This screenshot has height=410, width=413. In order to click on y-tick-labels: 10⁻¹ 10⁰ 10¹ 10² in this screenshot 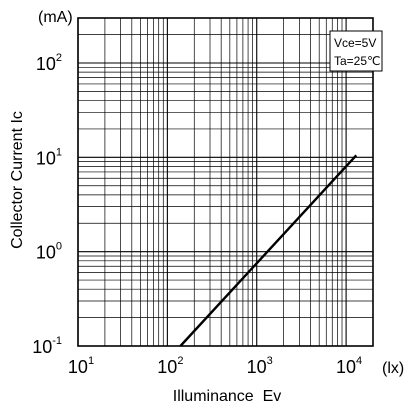, I will do `click(47, 204)`.